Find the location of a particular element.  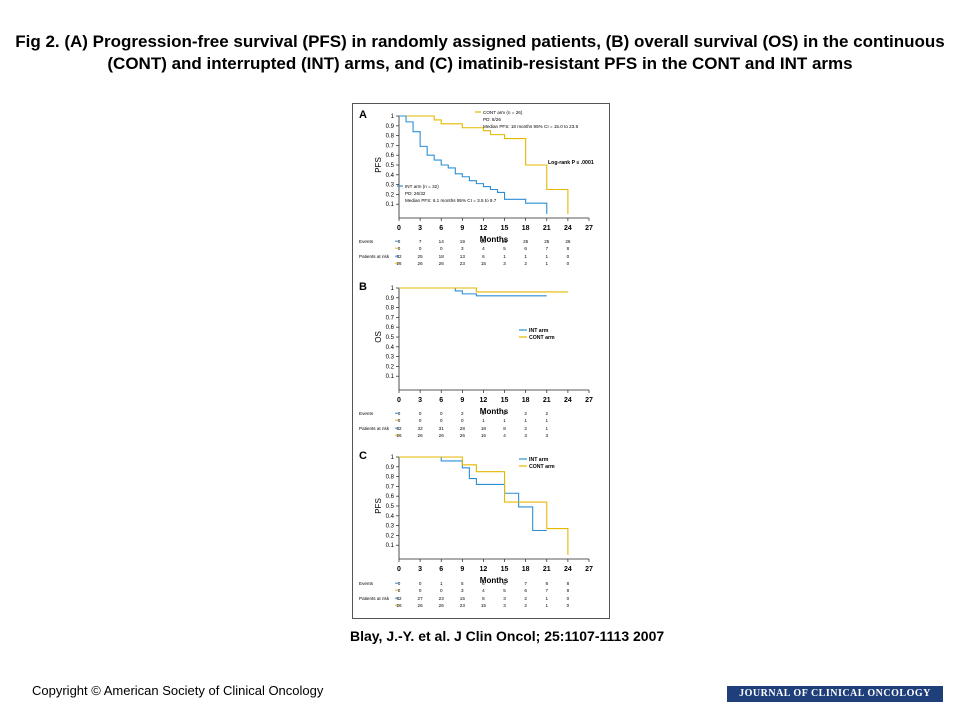

y-tick-label: 0.6 is located at coordinates (390, 156).